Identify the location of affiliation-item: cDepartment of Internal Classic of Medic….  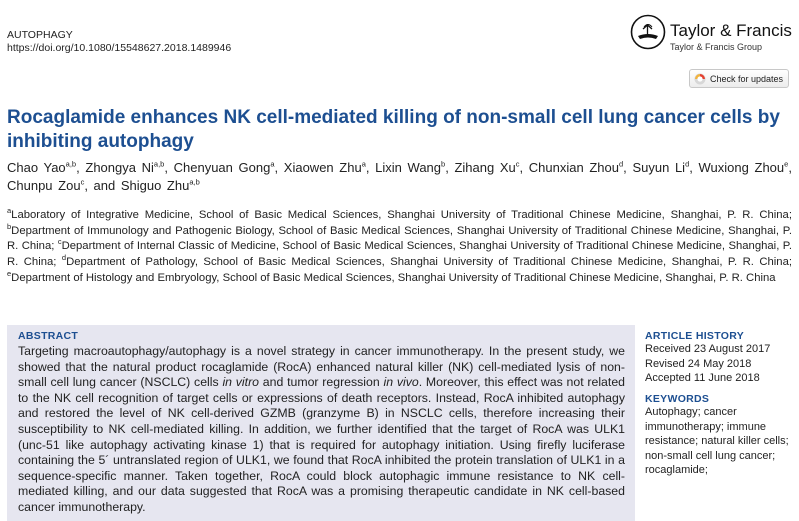
(399, 253).